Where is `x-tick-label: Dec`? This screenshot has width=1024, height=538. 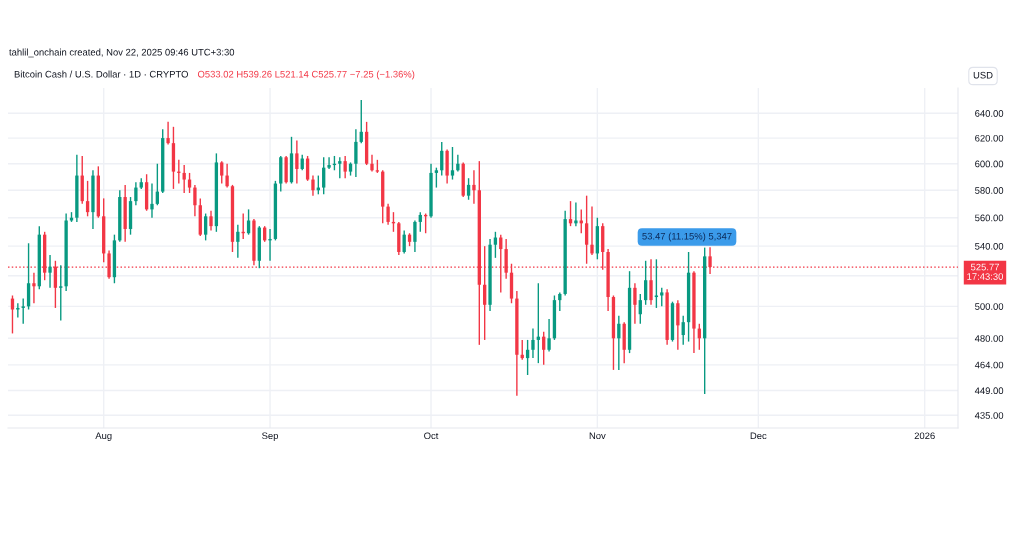 x-tick-label: Dec is located at coordinates (758, 436).